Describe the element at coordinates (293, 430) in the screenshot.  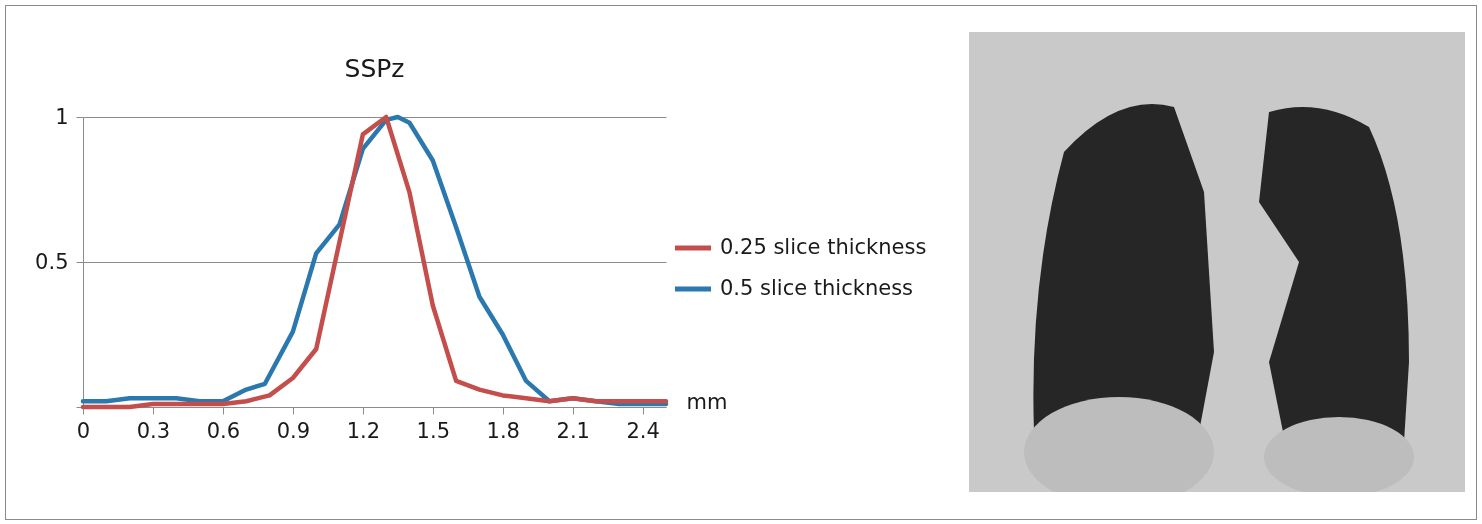
I see `x-tick-label: 0.9` at that location.